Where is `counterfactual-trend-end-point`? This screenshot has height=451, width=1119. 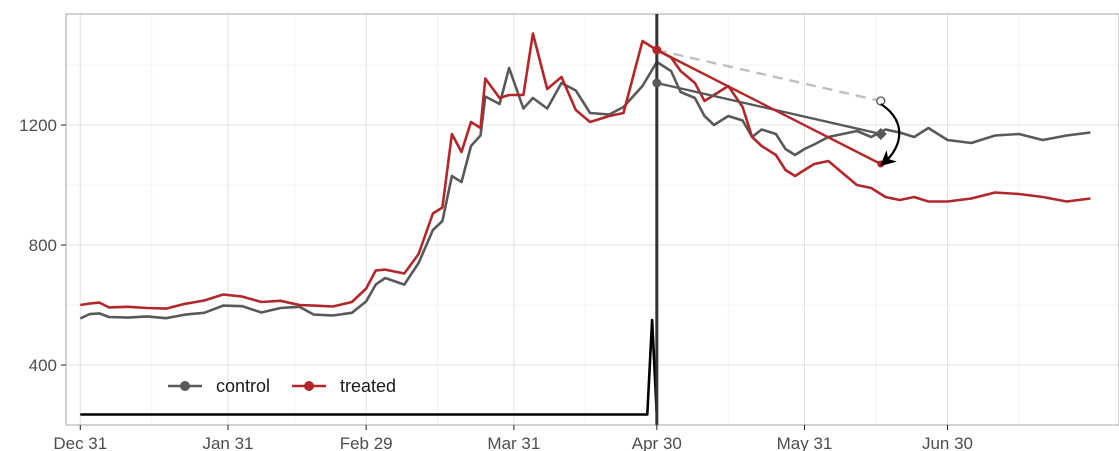
counterfactual-trend-end-point is located at coordinates (881, 101).